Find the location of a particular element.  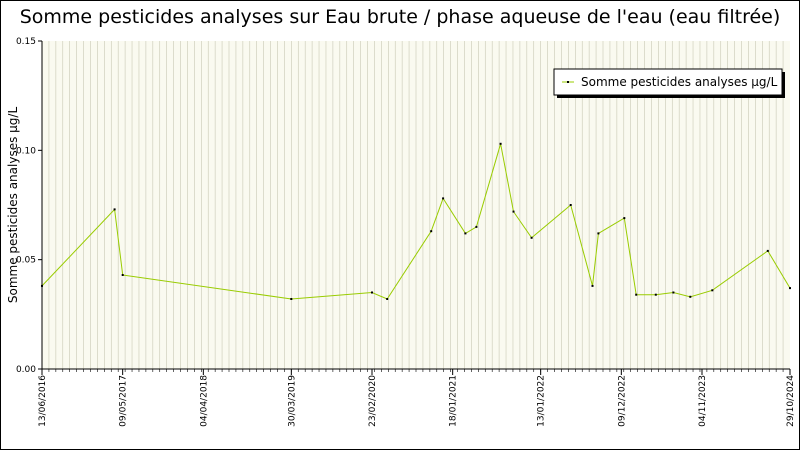

y-tick-label: 0.15 is located at coordinates (26, 42).